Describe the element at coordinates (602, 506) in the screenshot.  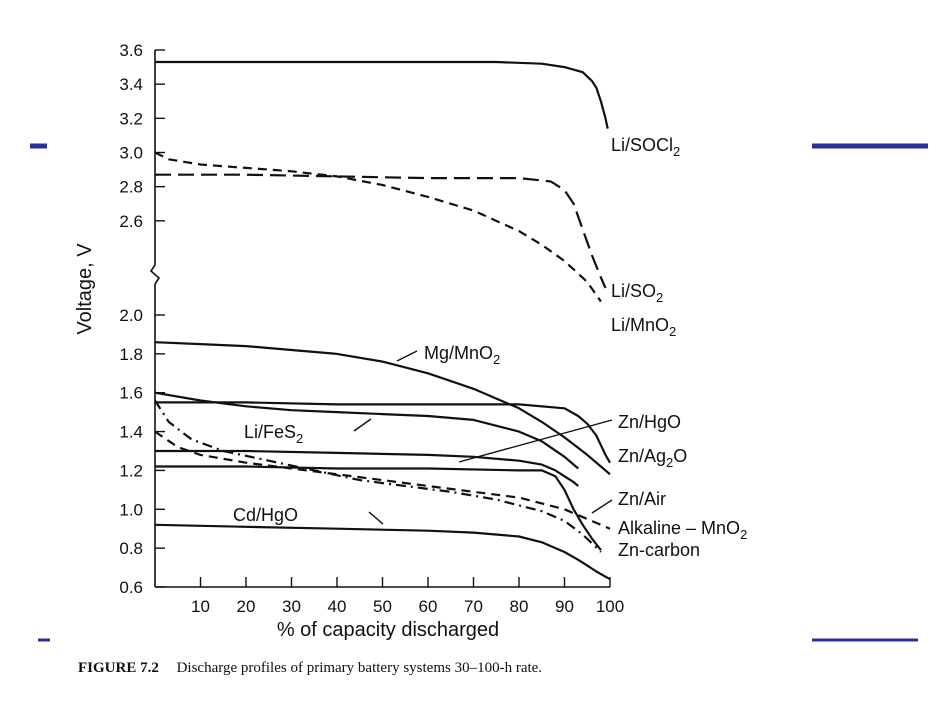
I see `leader-zn-air` at that location.